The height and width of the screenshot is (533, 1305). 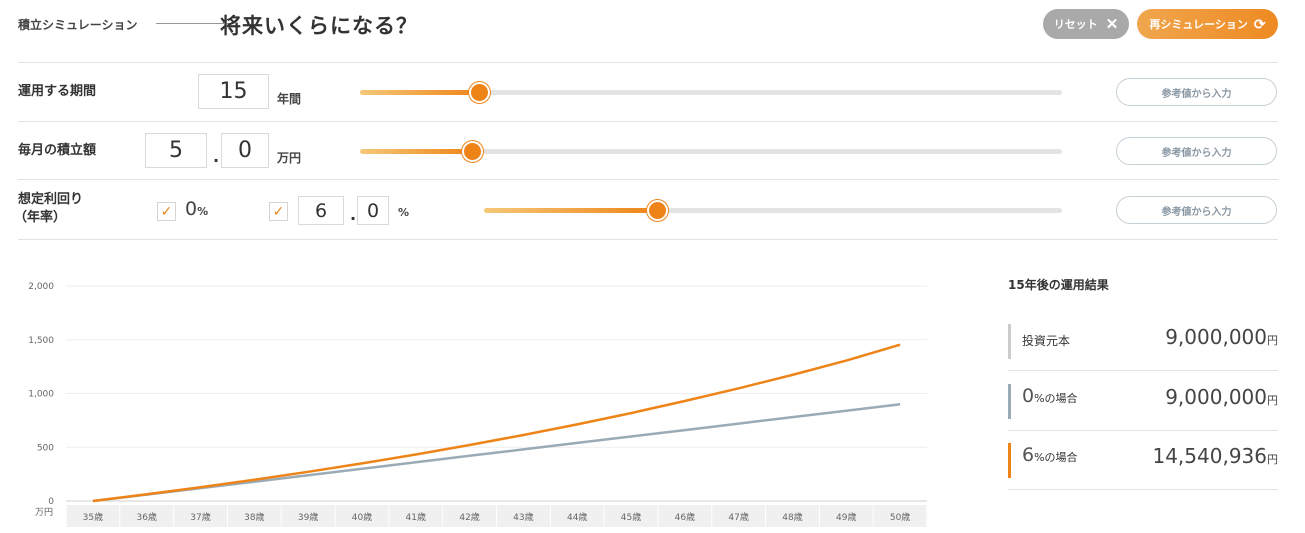 What do you see at coordinates (1143, 341) in the screenshot?
I see `principal-row: 投資元本 9,000,000円` at bounding box center [1143, 341].